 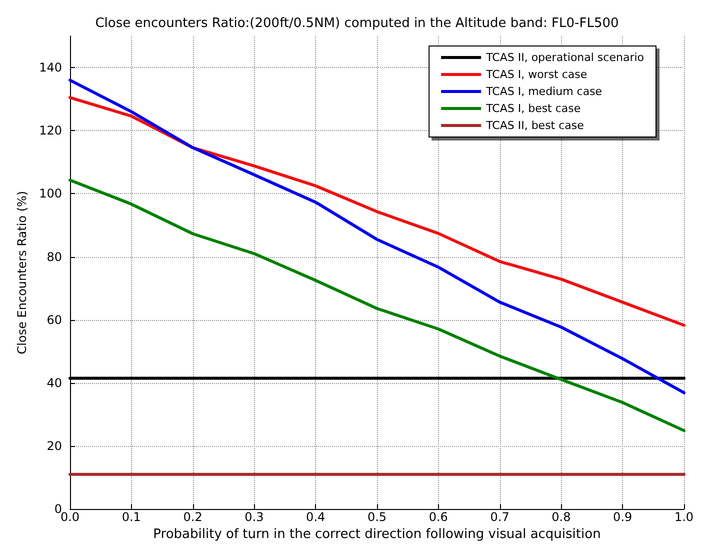 I want to click on y-tick-label: 140, so click(x=50, y=67).